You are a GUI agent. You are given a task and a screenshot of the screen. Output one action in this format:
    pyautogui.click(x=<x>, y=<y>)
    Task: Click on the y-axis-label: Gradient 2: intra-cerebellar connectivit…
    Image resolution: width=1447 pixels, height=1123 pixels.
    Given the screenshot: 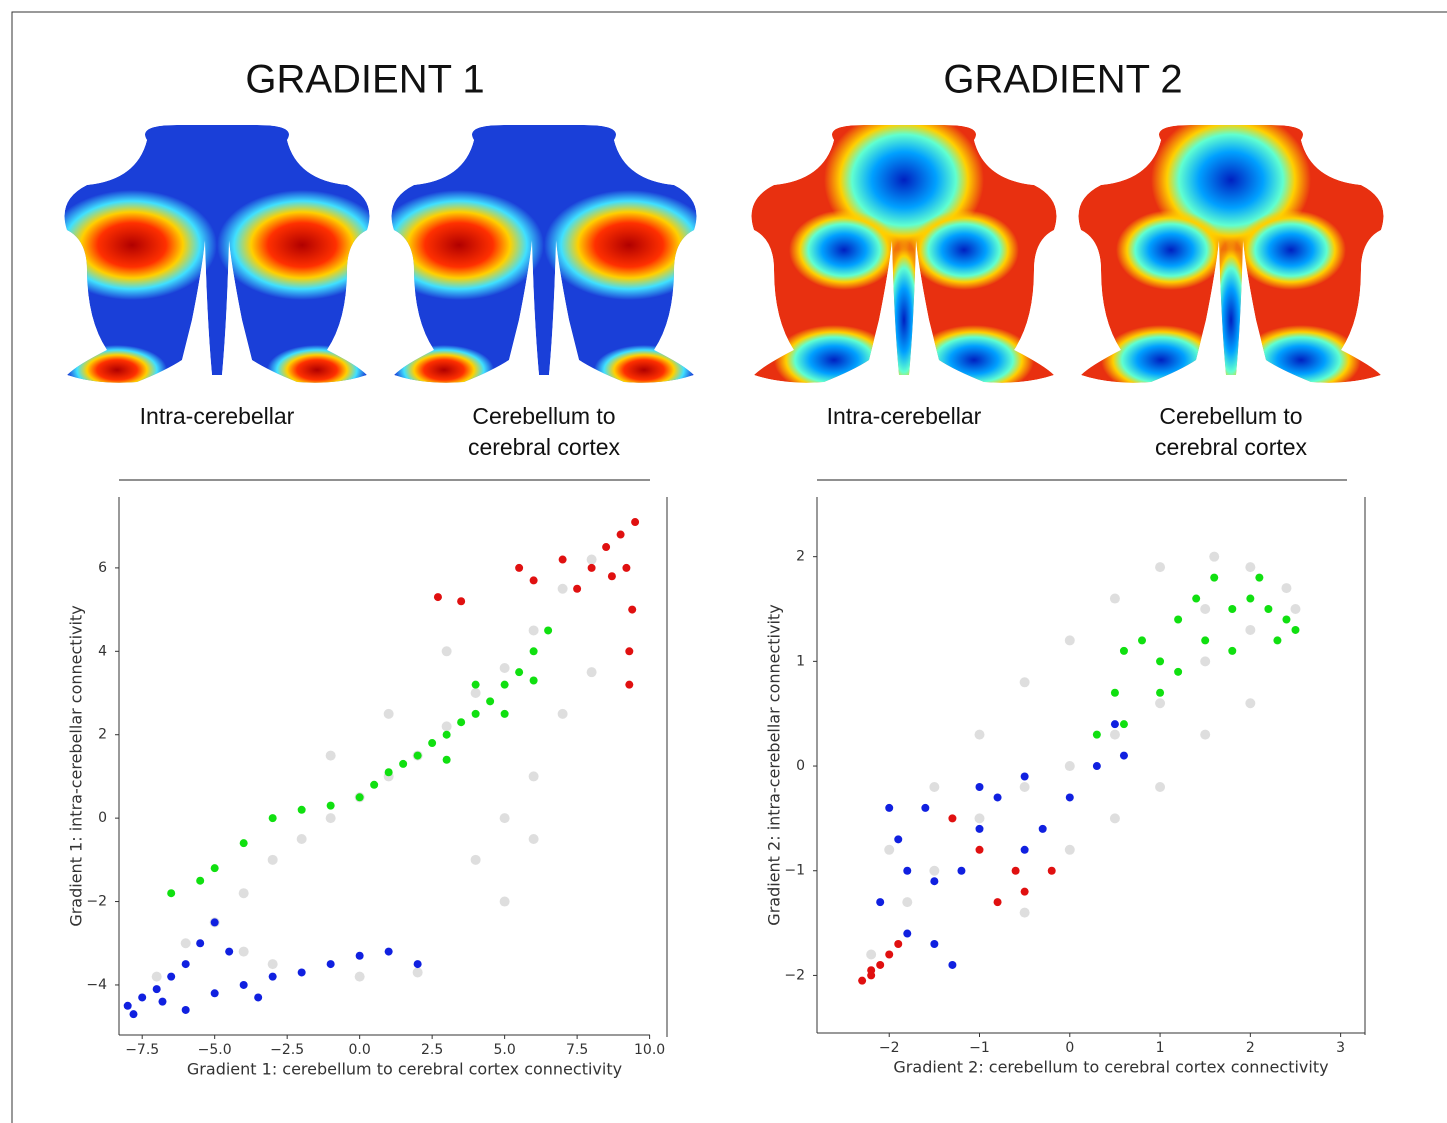 What is the action you would take?
    pyautogui.click(x=774, y=764)
    